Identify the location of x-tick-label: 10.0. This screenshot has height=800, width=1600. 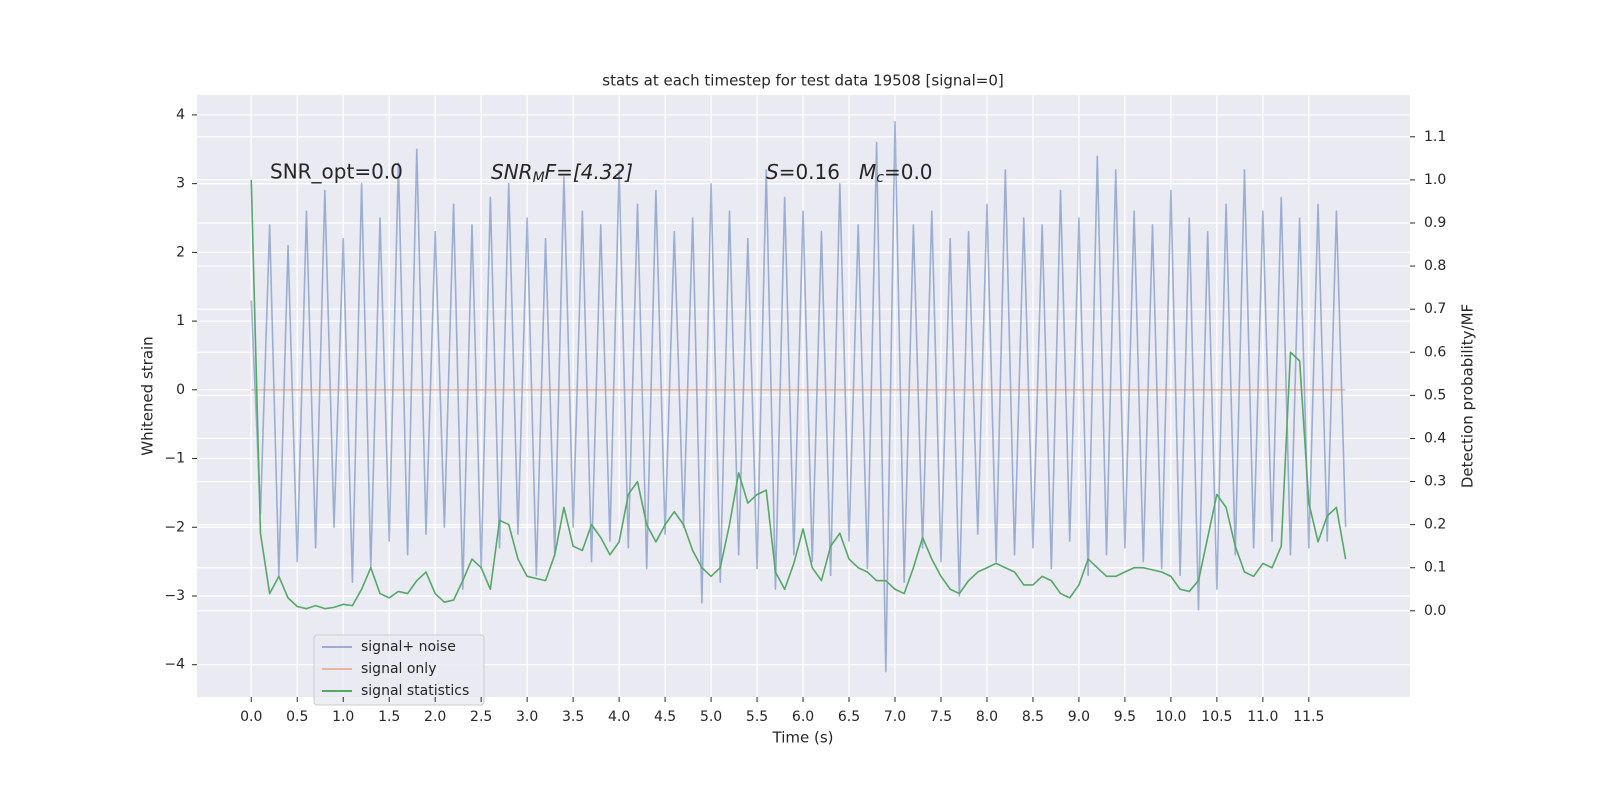
(1170, 717).